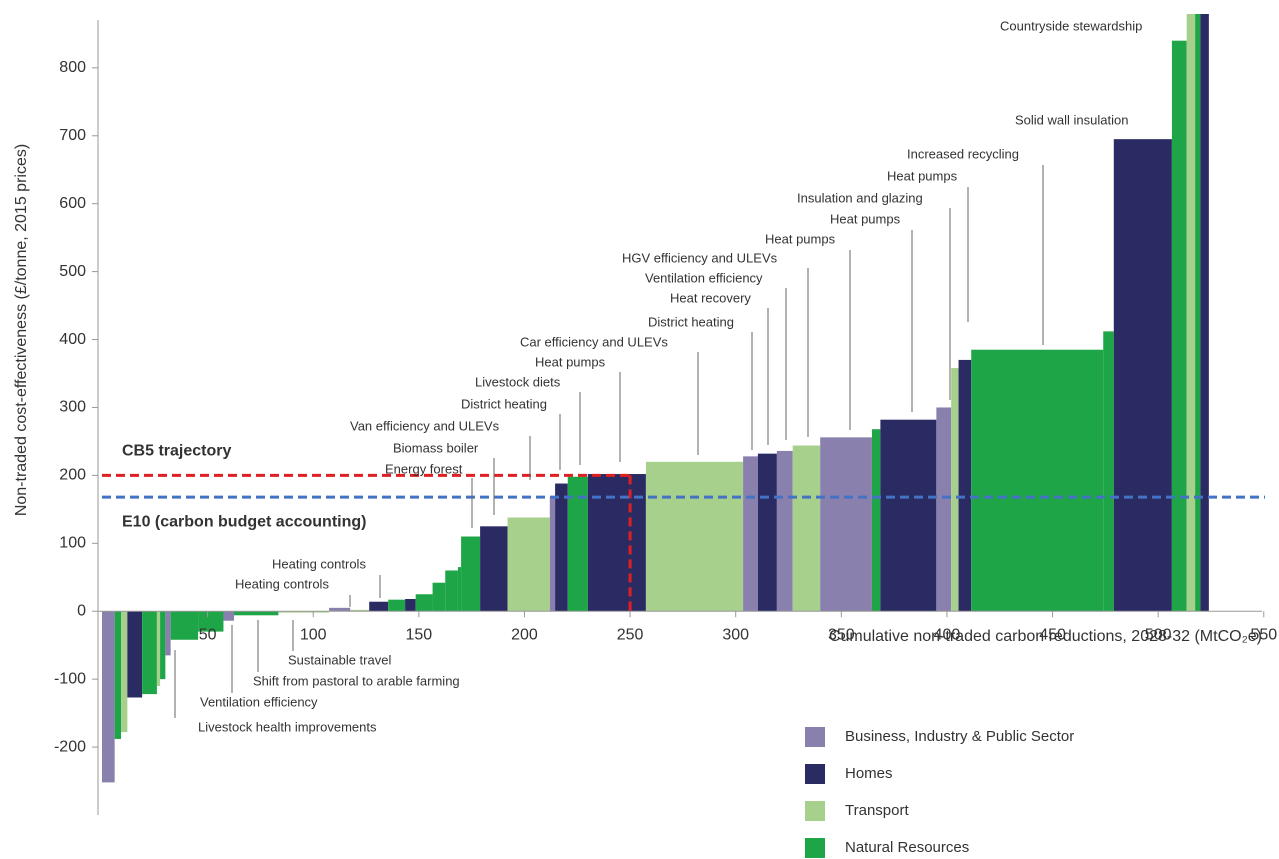 The image size is (1279, 859). I want to click on y-tick-label: 0, so click(81, 610).